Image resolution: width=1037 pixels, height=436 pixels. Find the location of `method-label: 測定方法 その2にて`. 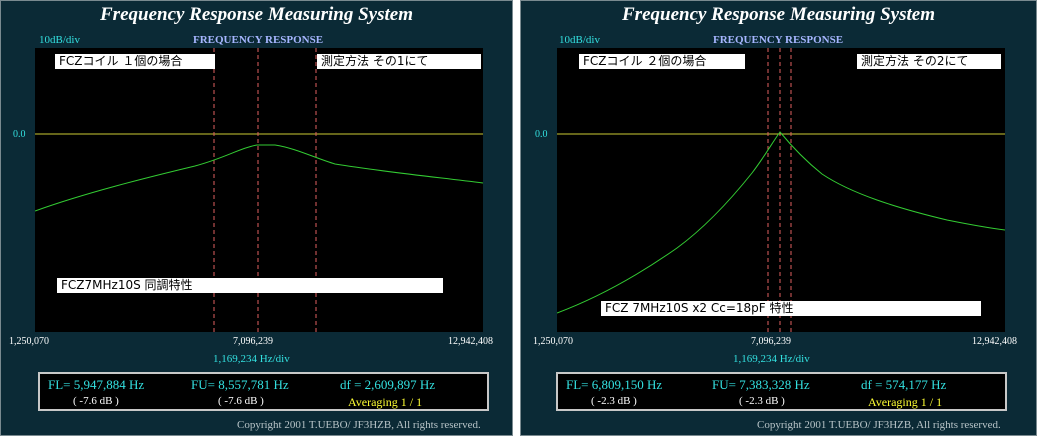

method-label: 測定方法 その2にて is located at coordinates (929, 61).